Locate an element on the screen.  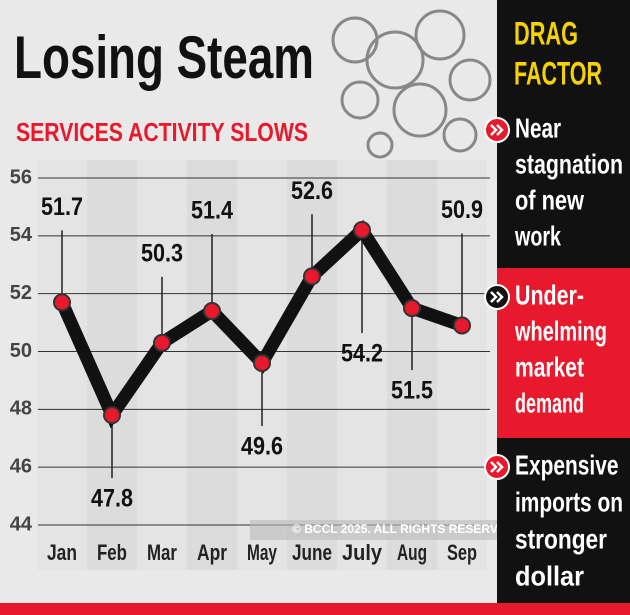
value-label: 51.4 is located at coordinates (212, 211).